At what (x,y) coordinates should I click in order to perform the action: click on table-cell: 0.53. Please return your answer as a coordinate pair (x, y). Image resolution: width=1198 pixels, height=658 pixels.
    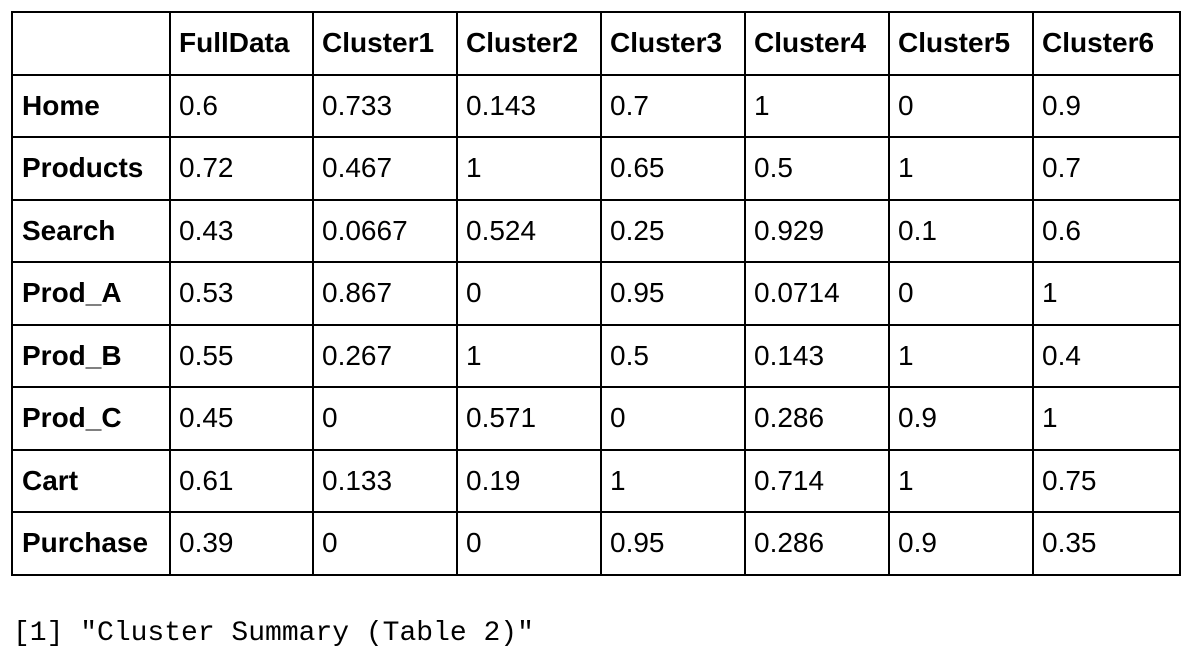
    Looking at the image, I should click on (241, 293).